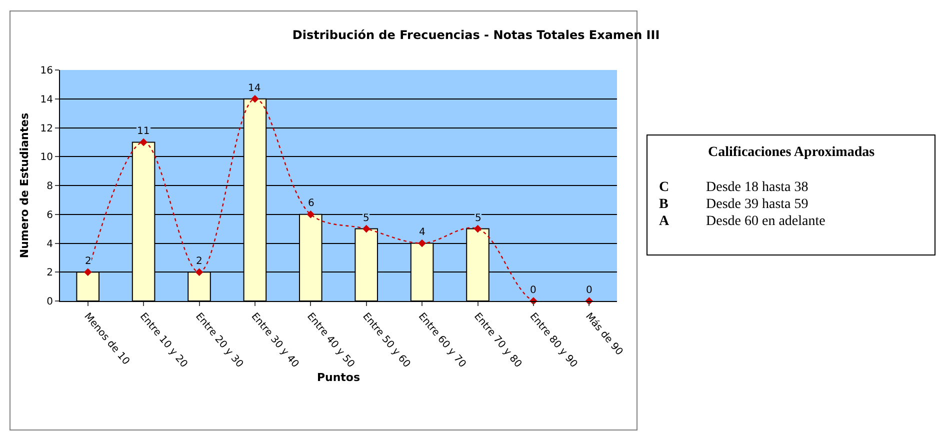 The width and height of the screenshot is (947, 441). What do you see at coordinates (663, 204) in the screenshot?
I see `text: B` at bounding box center [663, 204].